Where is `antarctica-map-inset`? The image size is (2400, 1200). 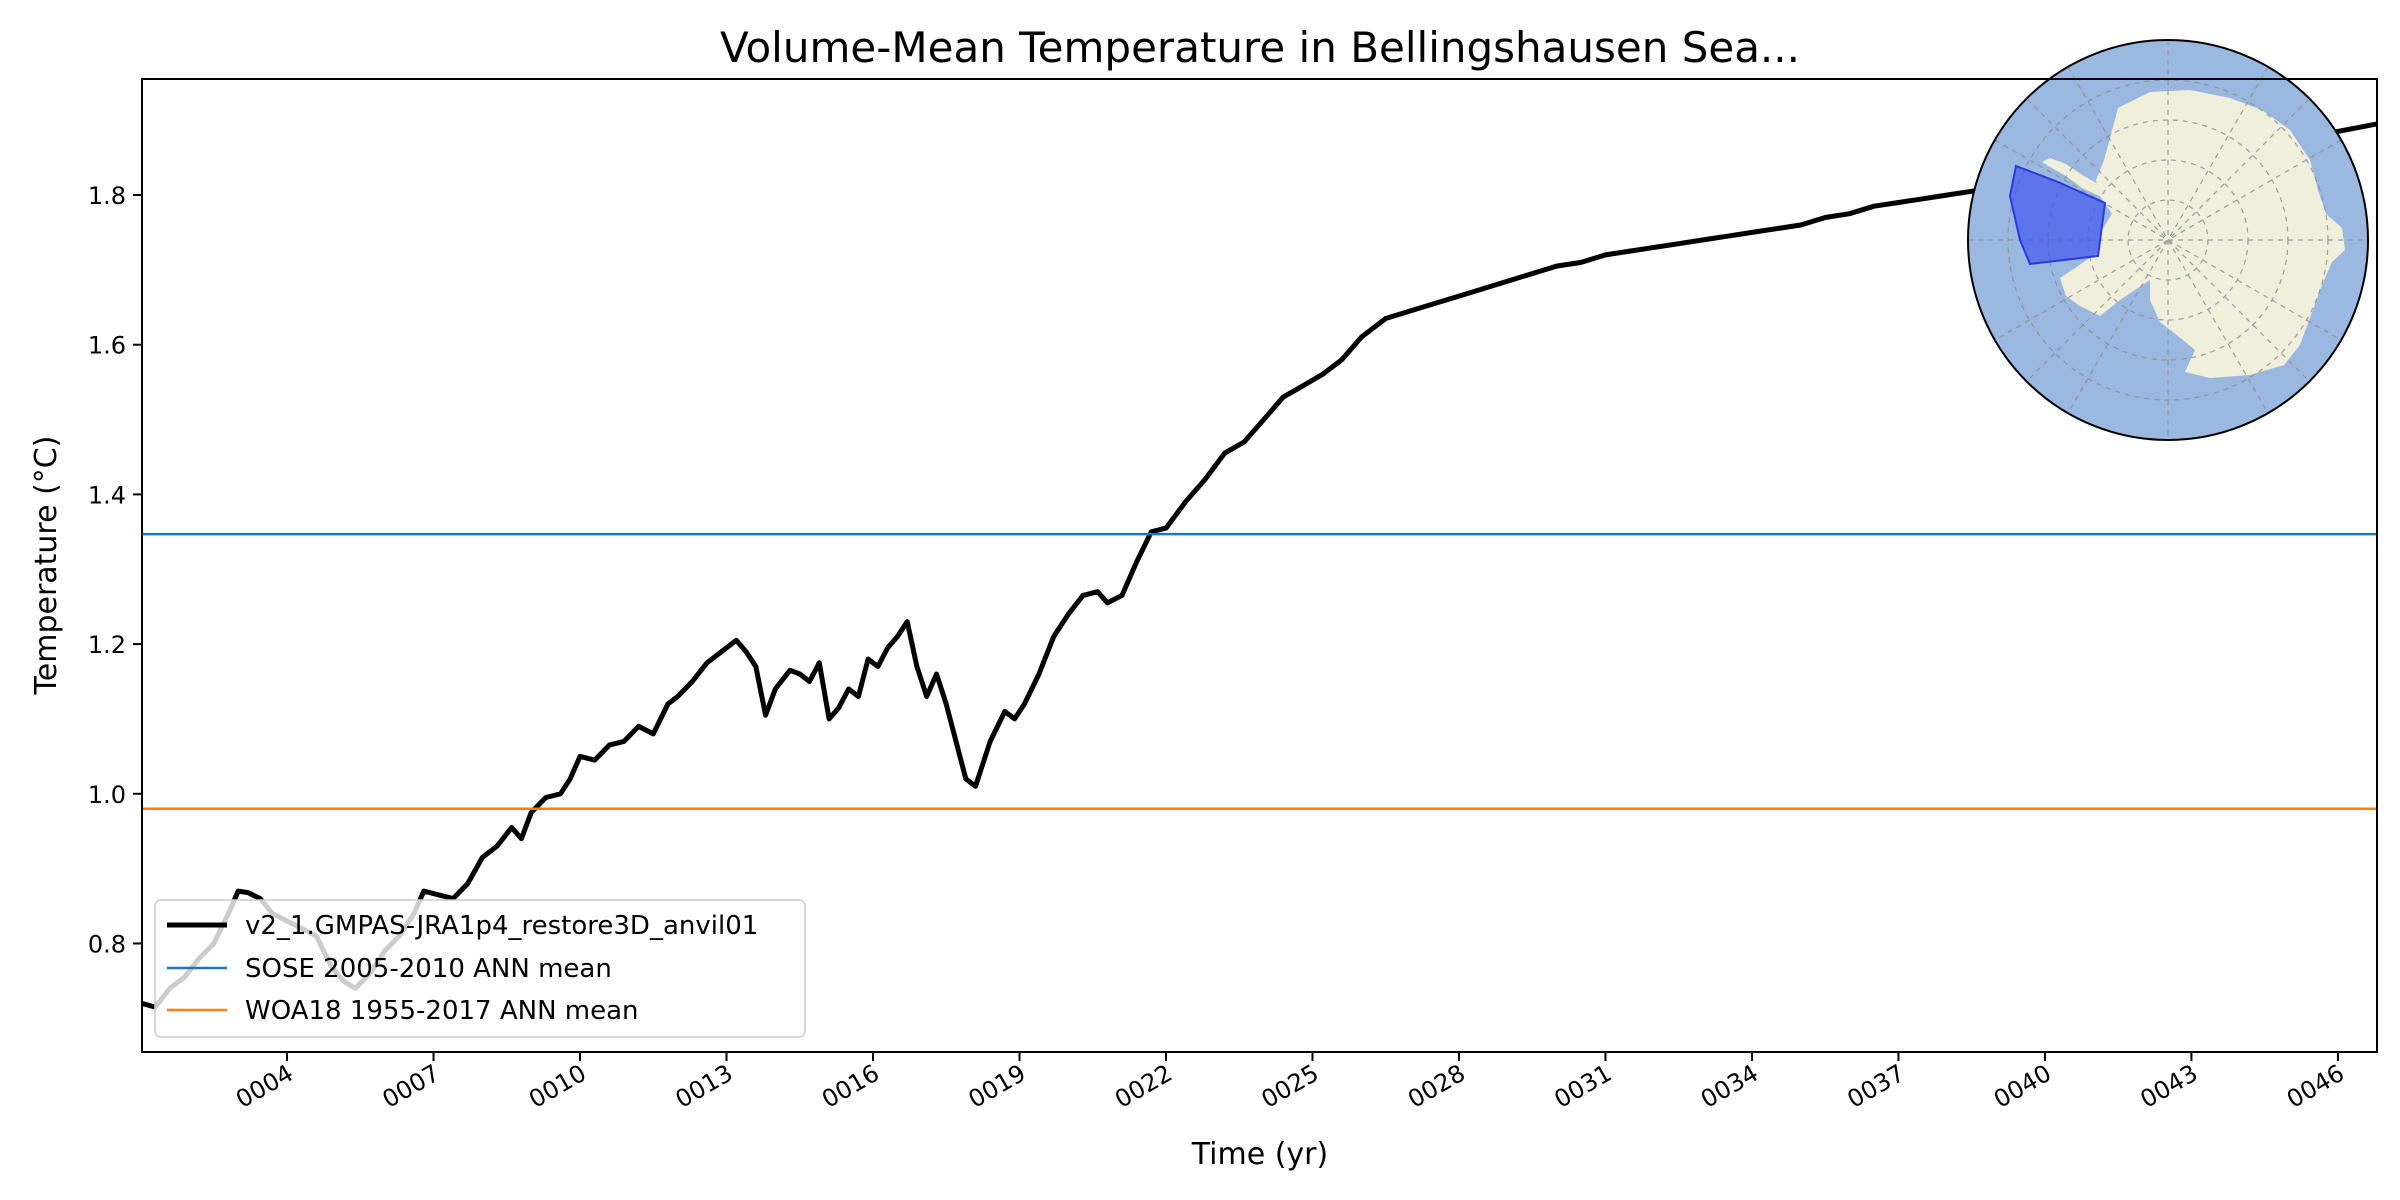 antarctica-map-inset is located at coordinates (2168, 240).